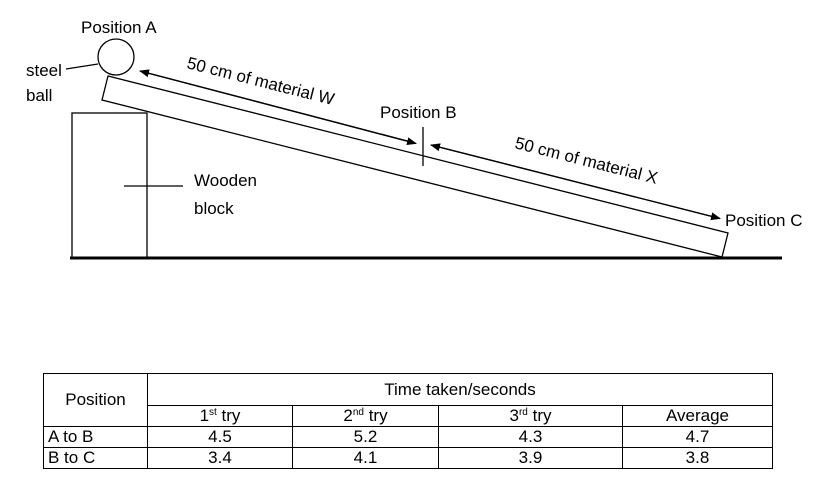 This screenshot has width=837, height=490. Describe the element at coordinates (116, 57) in the screenshot. I see `steel-ball` at that location.